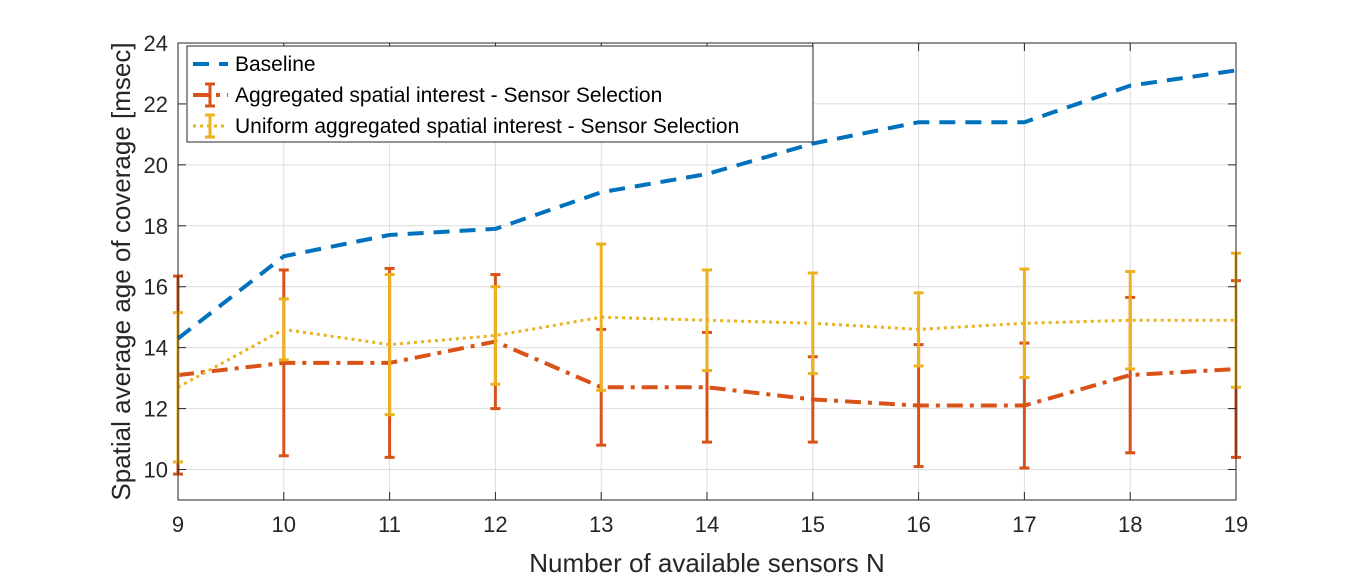 The width and height of the screenshot is (1366, 580). Describe the element at coordinates (813, 524) in the screenshot. I see `x-tick-label: 15` at that location.